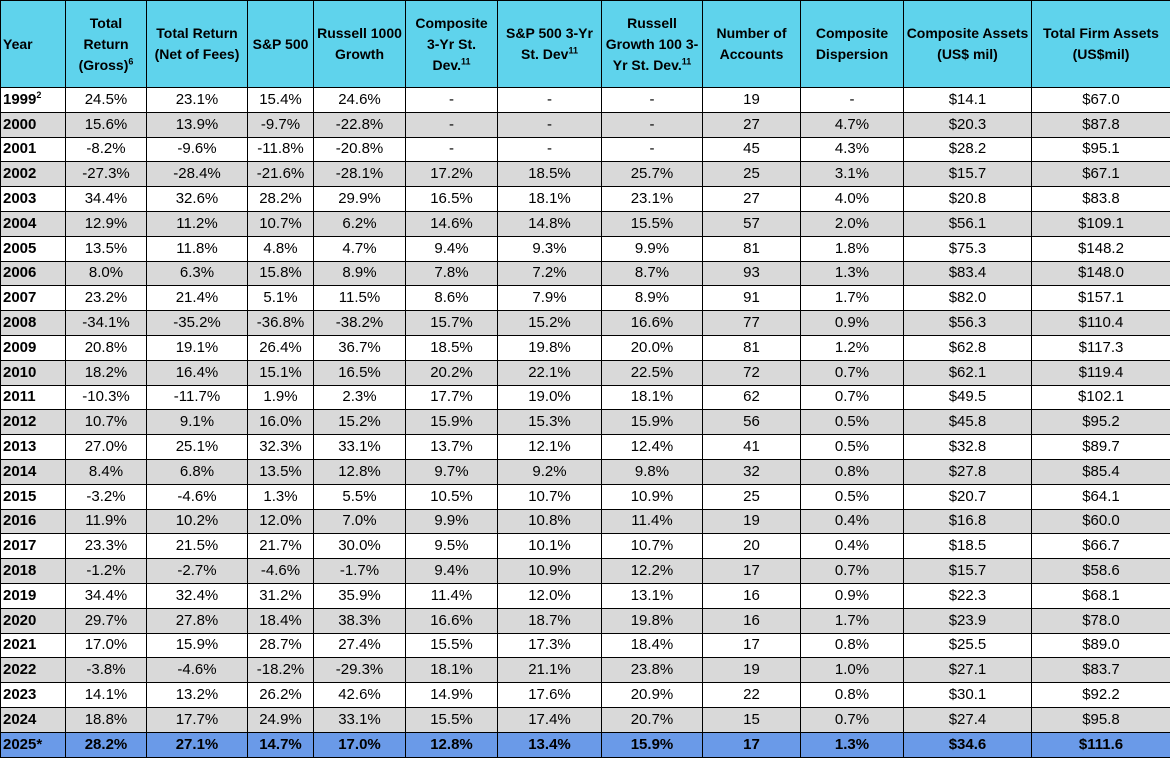 This screenshot has height=758, width=1170. Describe the element at coordinates (106, 645) in the screenshot. I see `data-cell: 17.0%` at that location.